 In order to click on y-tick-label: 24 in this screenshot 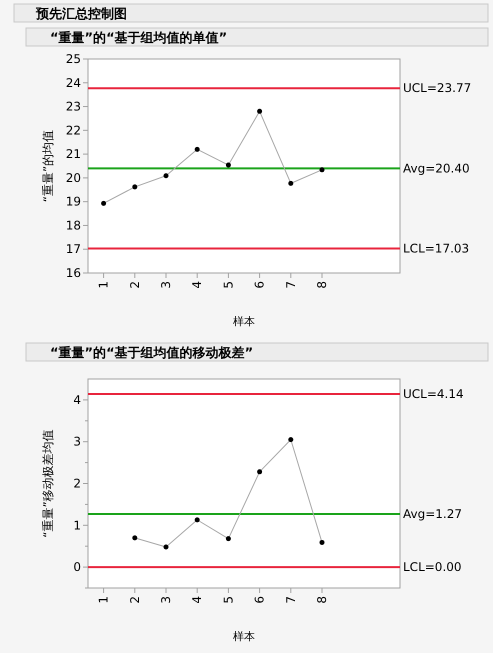, I will do `click(73, 83)`.